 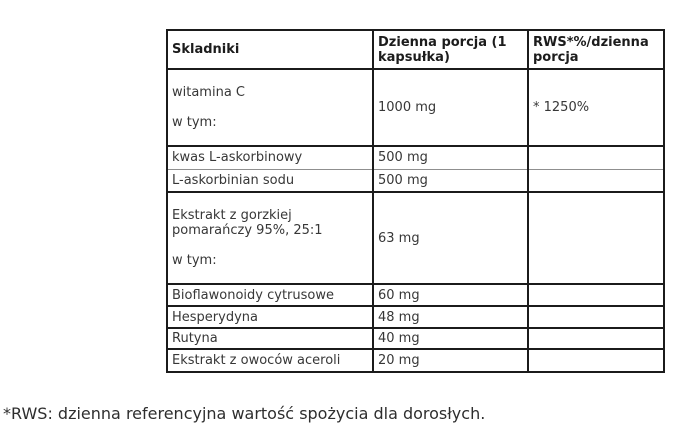 I want to click on table-row: L-askorbinian sodu 500 mg, so click(x=415, y=180).